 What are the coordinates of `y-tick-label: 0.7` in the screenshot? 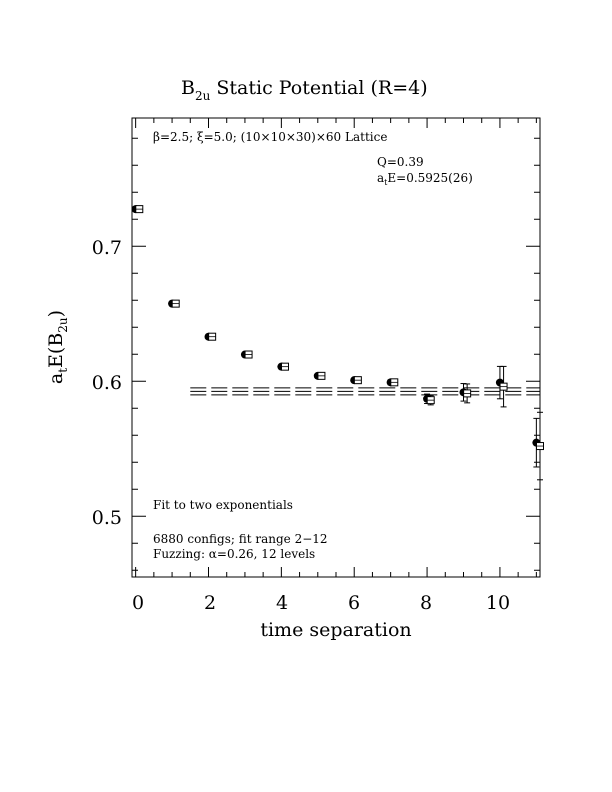 It's located at (107, 248).